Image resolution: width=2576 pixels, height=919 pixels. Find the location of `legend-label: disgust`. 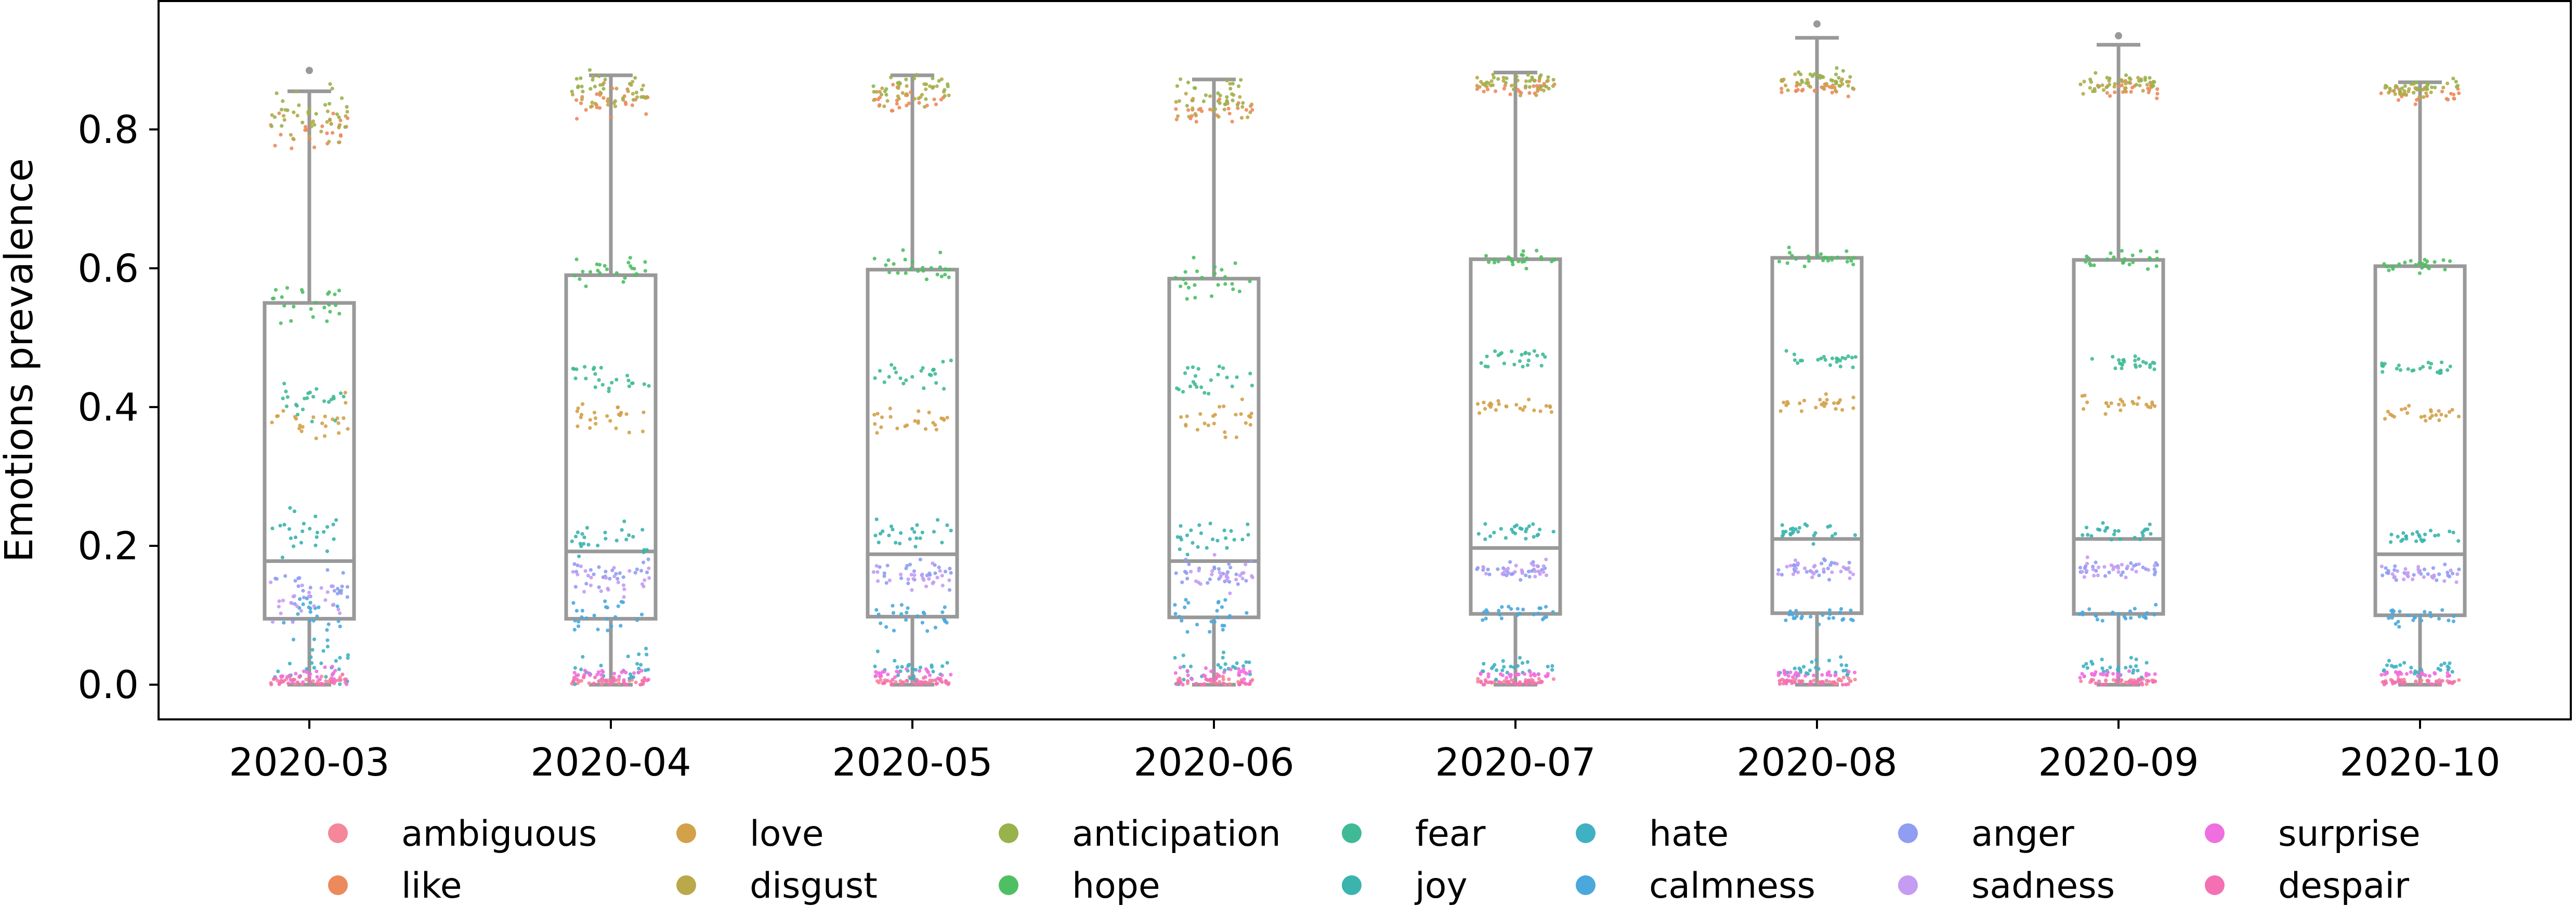

legend-label: disgust is located at coordinates (814, 886).